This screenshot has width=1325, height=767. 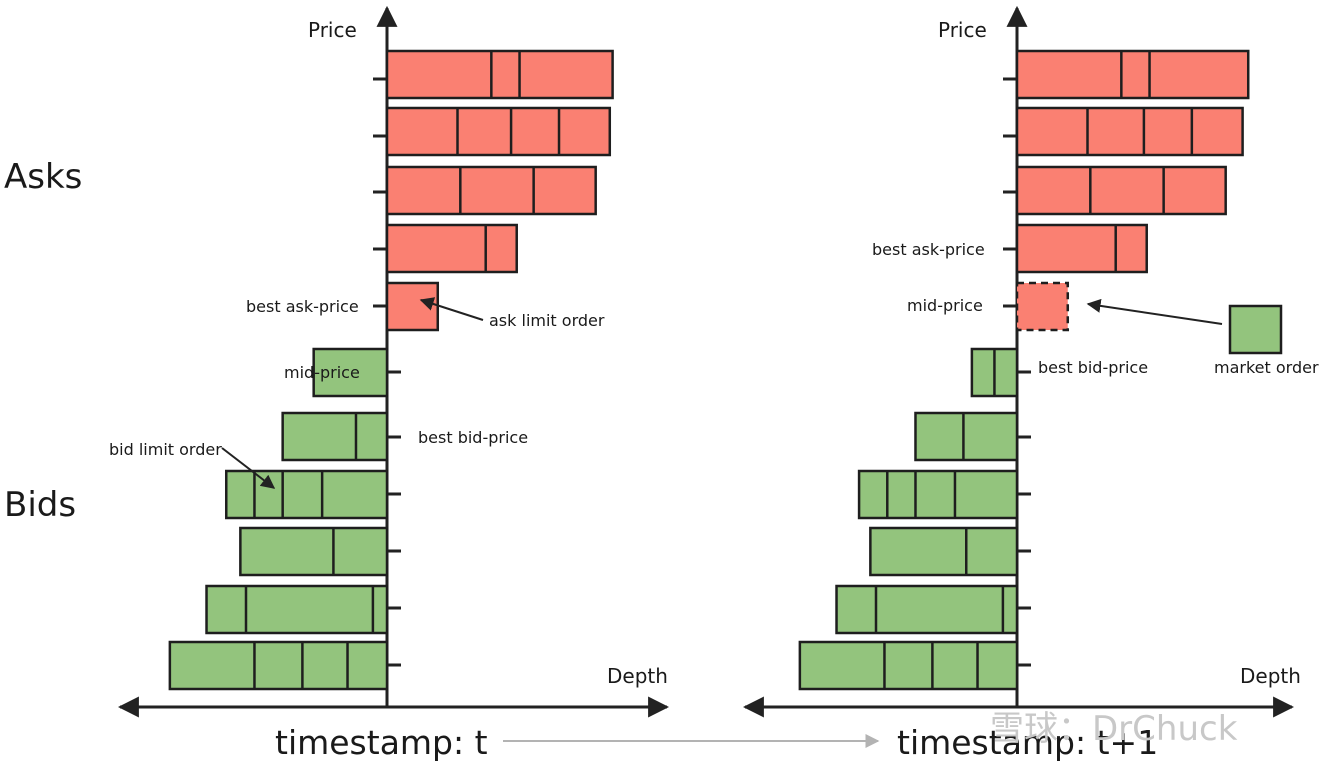 What do you see at coordinates (381, 742) in the screenshot?
I see `timestamp-label: timestamp: t` at bounding box center [381, 742].